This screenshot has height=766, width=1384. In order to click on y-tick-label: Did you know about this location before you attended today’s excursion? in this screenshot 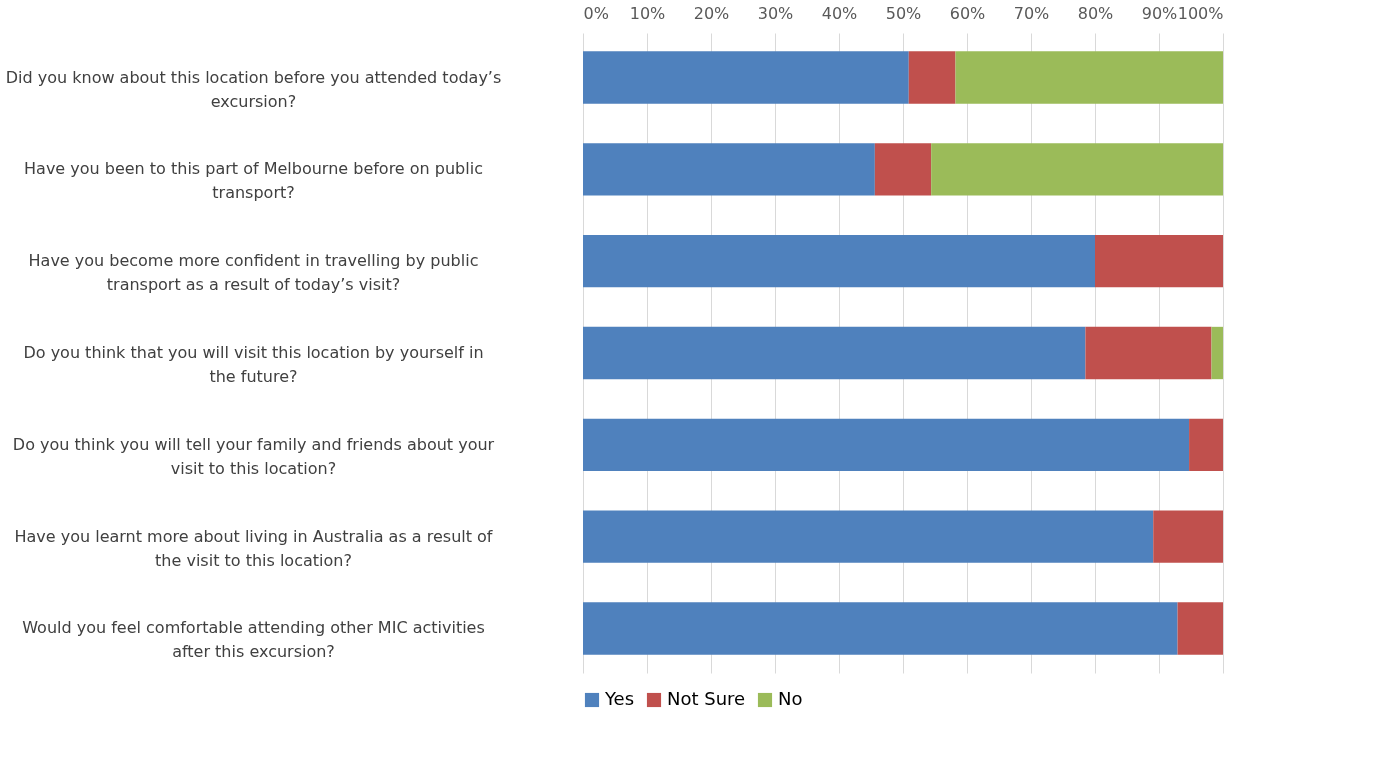, I will do `click(253, 89)`.